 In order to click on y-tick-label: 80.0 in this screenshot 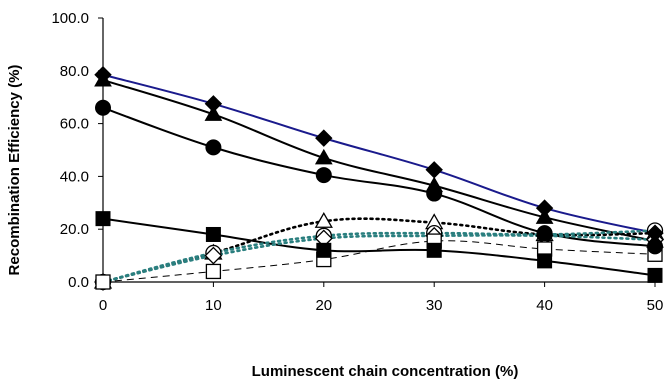, I will do `click(74, 71)`.